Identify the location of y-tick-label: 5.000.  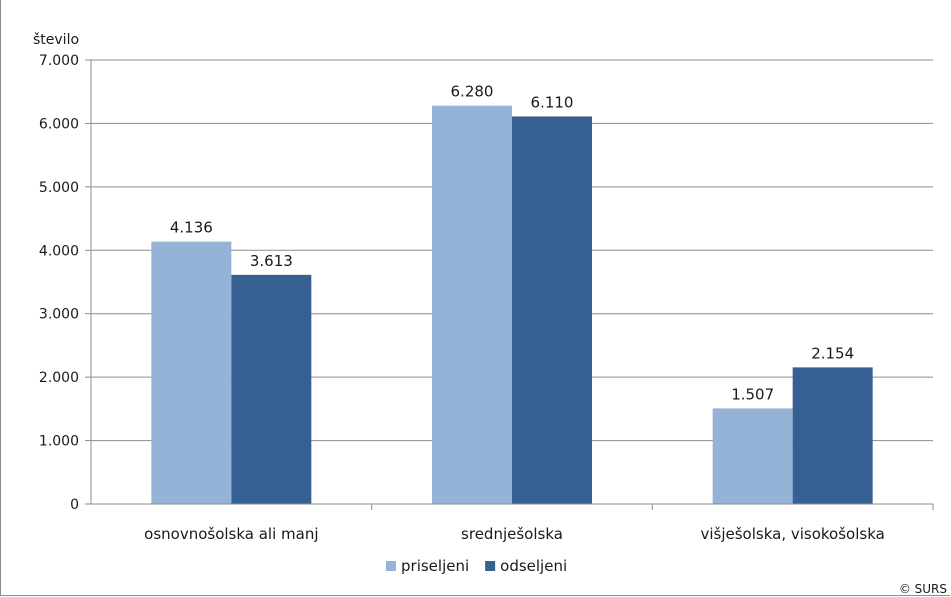
(59, 188).